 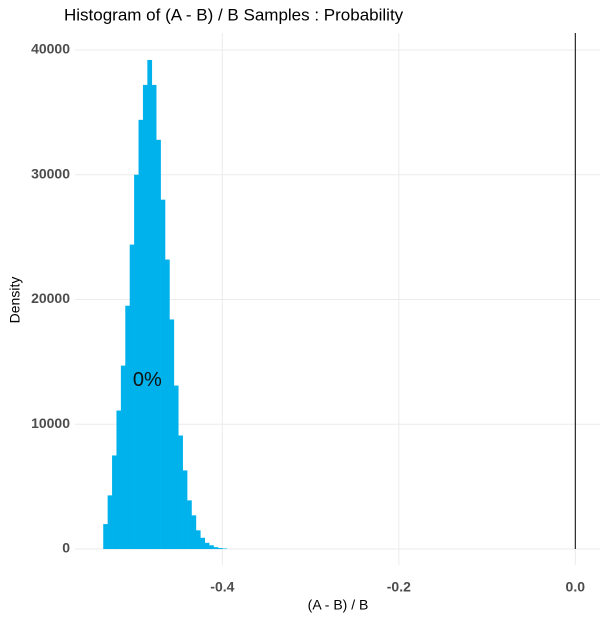 I want to click on x-tick-label: -0.4, so click(x=222, y=587).